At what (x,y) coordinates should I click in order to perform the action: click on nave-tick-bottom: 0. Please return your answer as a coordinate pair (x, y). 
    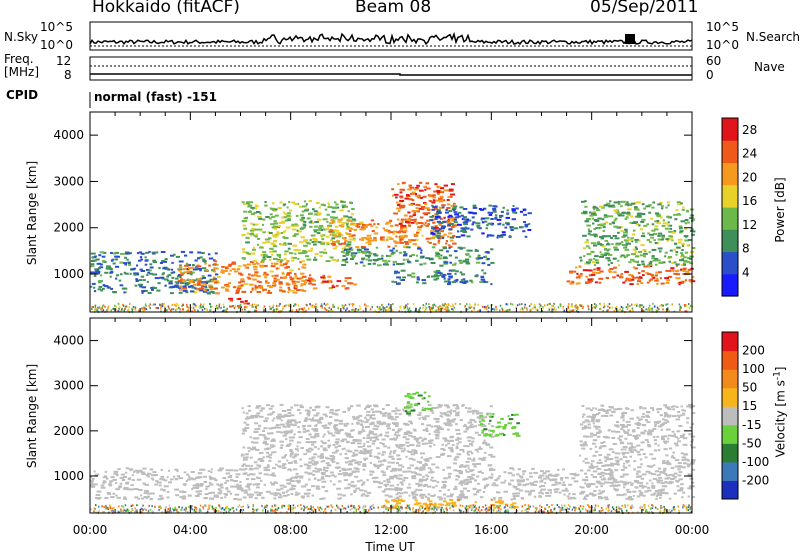
    Looking at the image, I should click on (710, 75).